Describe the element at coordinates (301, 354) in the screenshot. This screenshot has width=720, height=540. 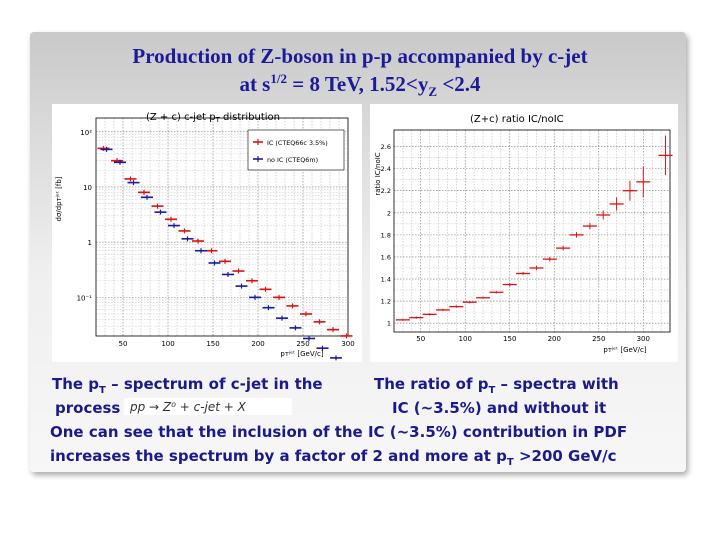
I see `chart-left-xlabel: pᴛʲᵉᵗ [GeV/c]` at that location.